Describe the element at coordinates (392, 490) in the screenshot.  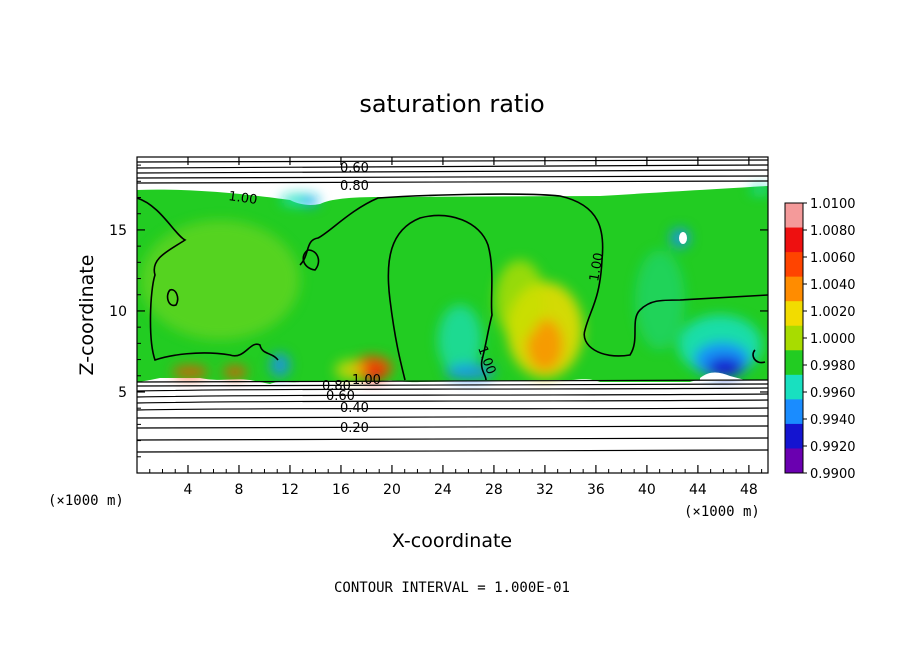
I see `x-tick-label: 20` at that location.